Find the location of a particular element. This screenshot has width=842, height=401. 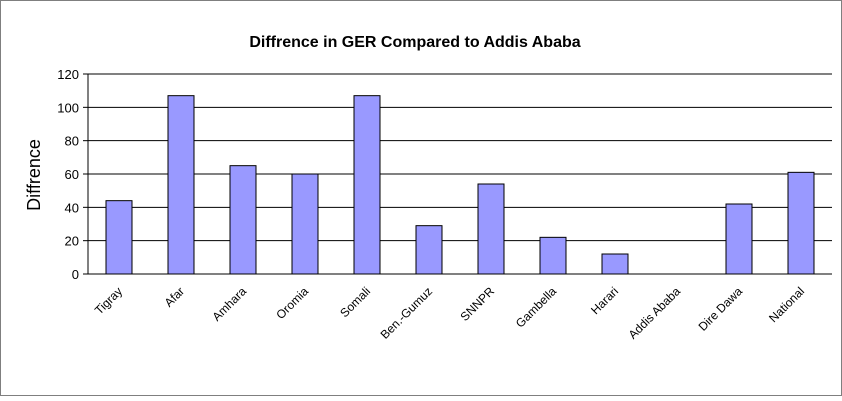

y-tick-label: 40 is located at coordinates (72, 207).